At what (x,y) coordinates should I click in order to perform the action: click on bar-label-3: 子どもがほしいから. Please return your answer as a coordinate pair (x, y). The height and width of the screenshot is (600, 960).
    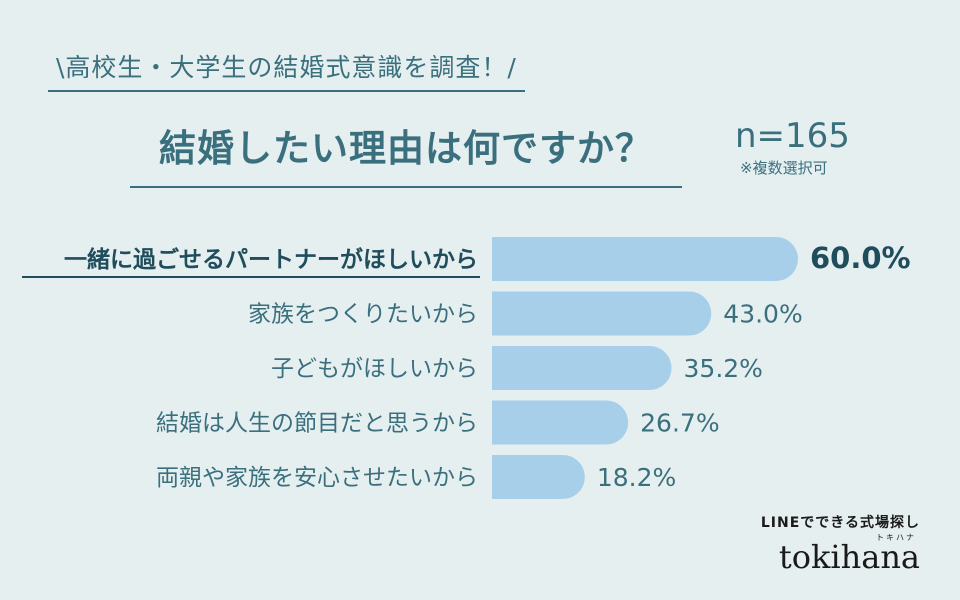
    Looking at the image, I should click on (374, 369).